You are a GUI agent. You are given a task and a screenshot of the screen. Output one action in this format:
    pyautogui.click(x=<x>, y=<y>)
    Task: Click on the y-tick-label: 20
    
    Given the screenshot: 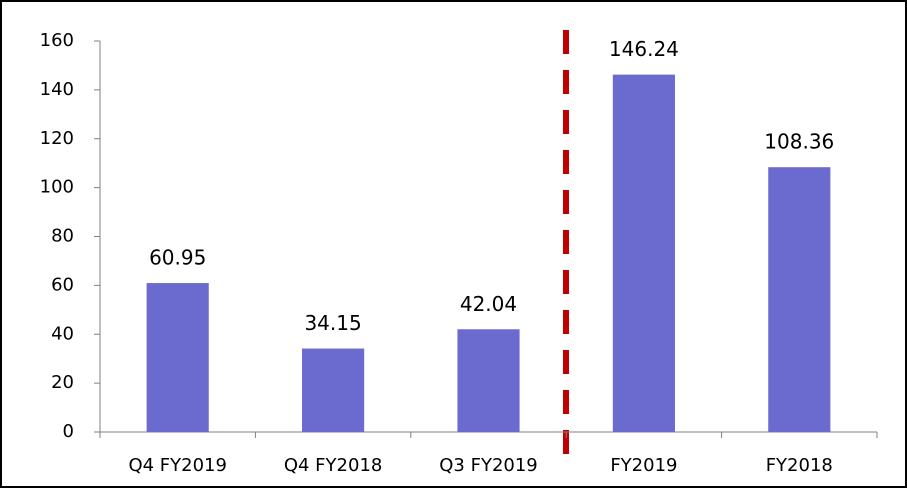 What is the action you would take?
    pyautogui.click(x=62, y=382)
    